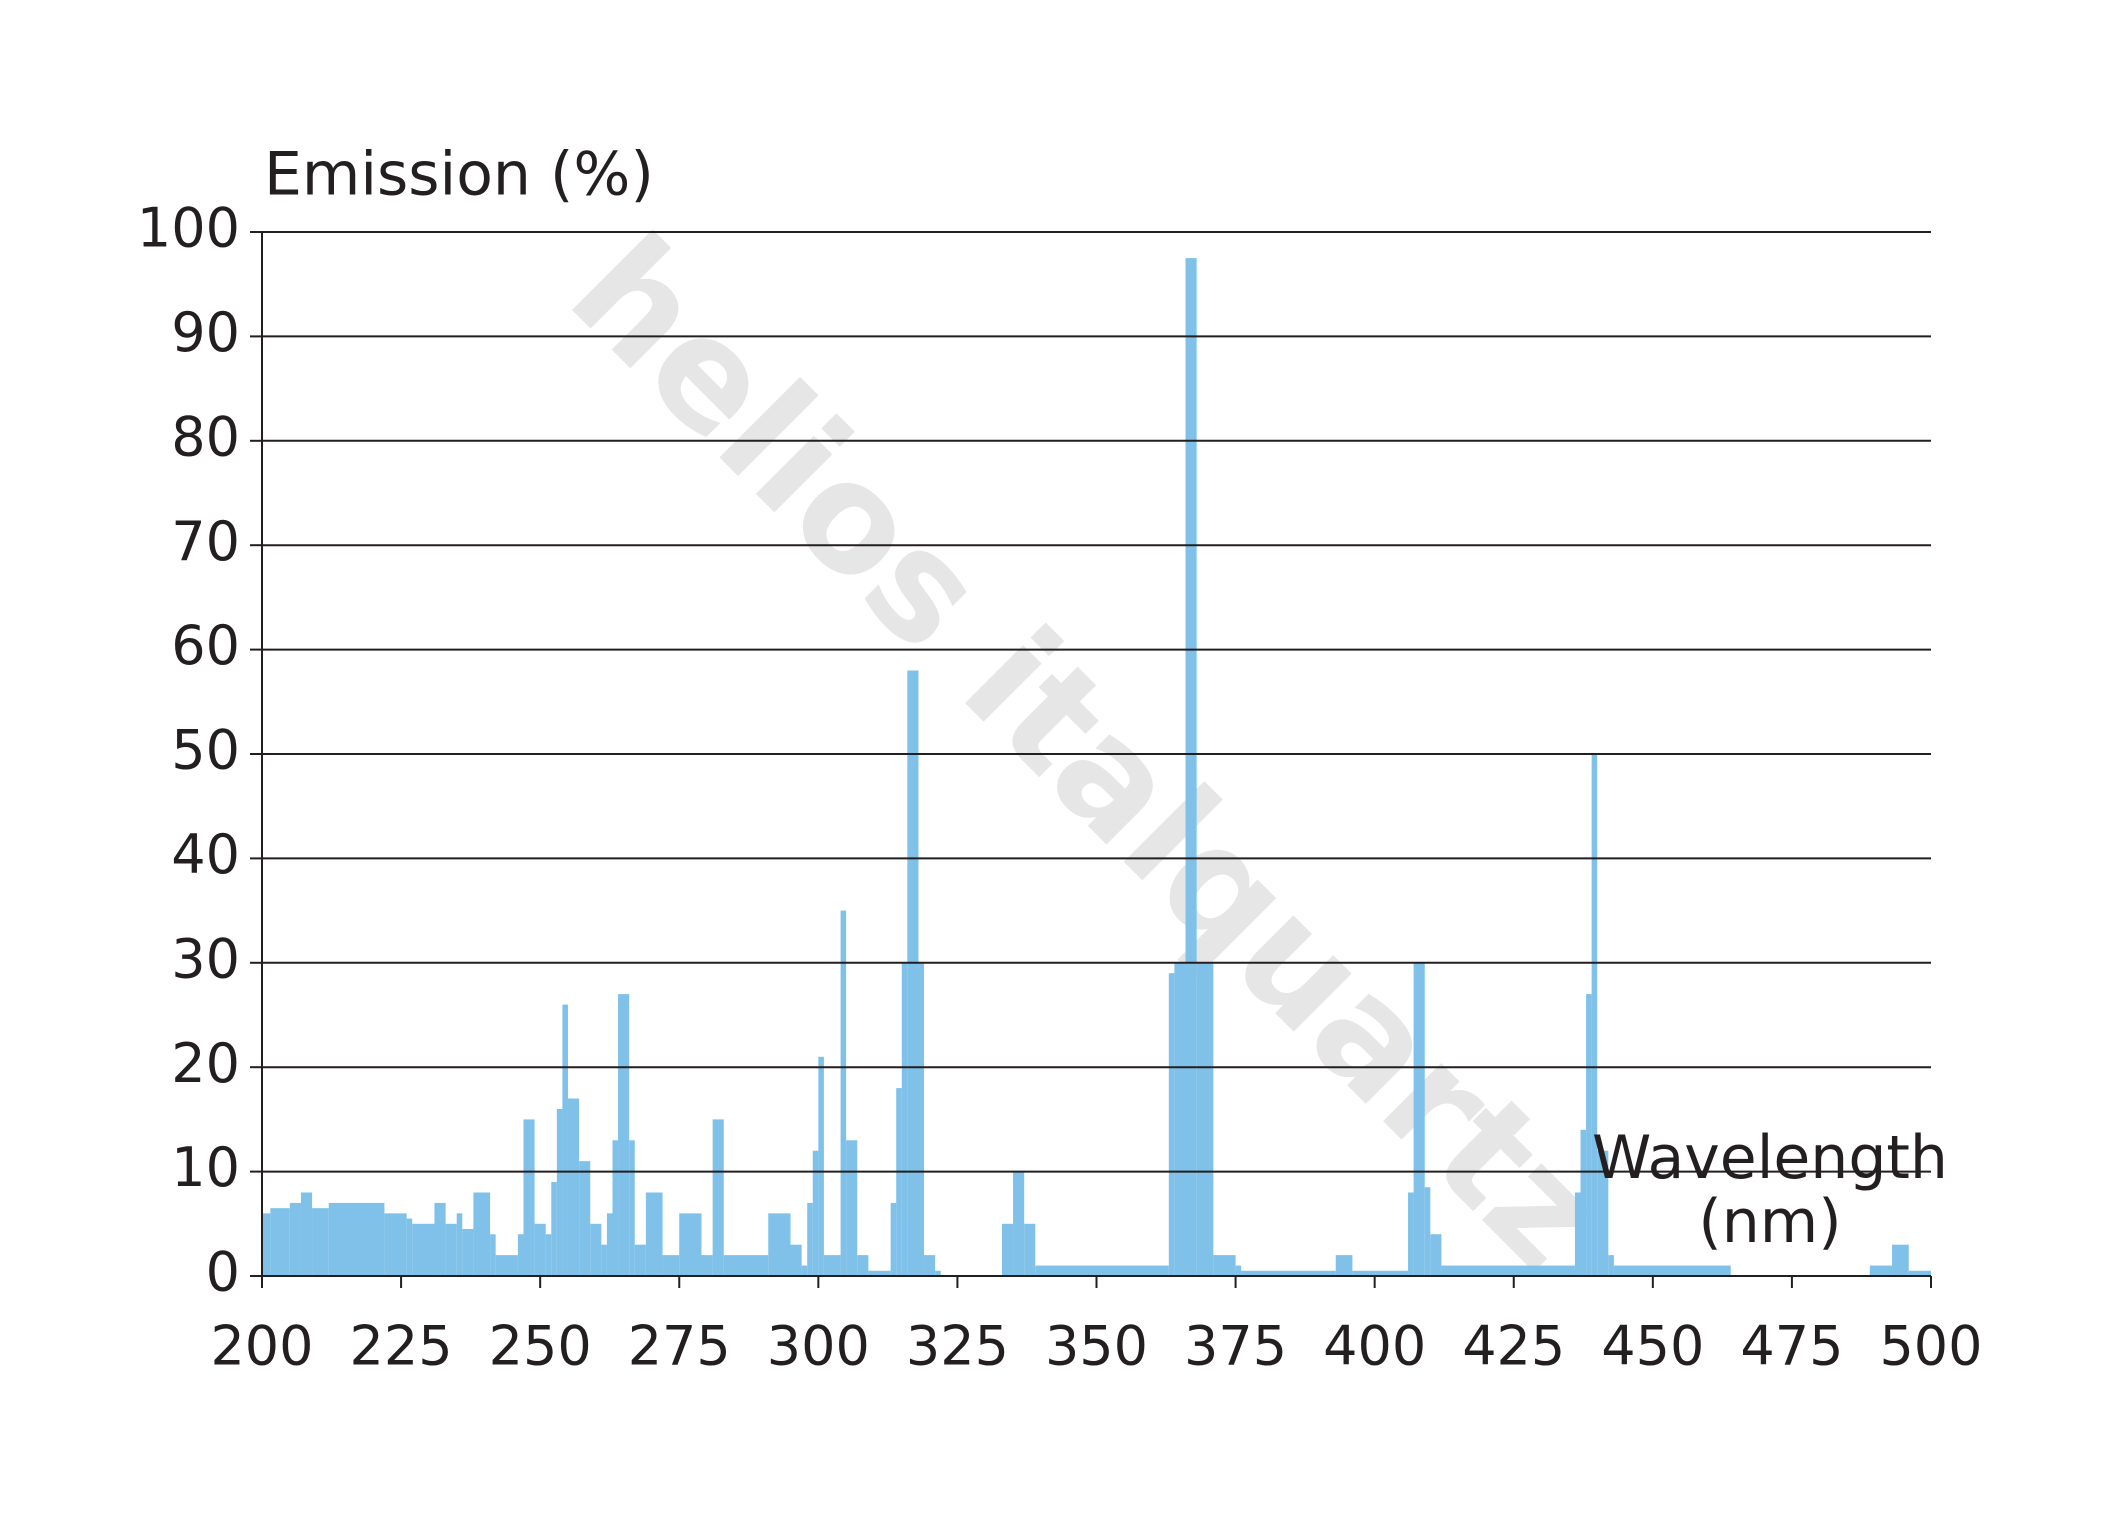 This screenshot has height=1535, width=2126. I want to click on x-tick-label: 475, so click(1791, 1346).